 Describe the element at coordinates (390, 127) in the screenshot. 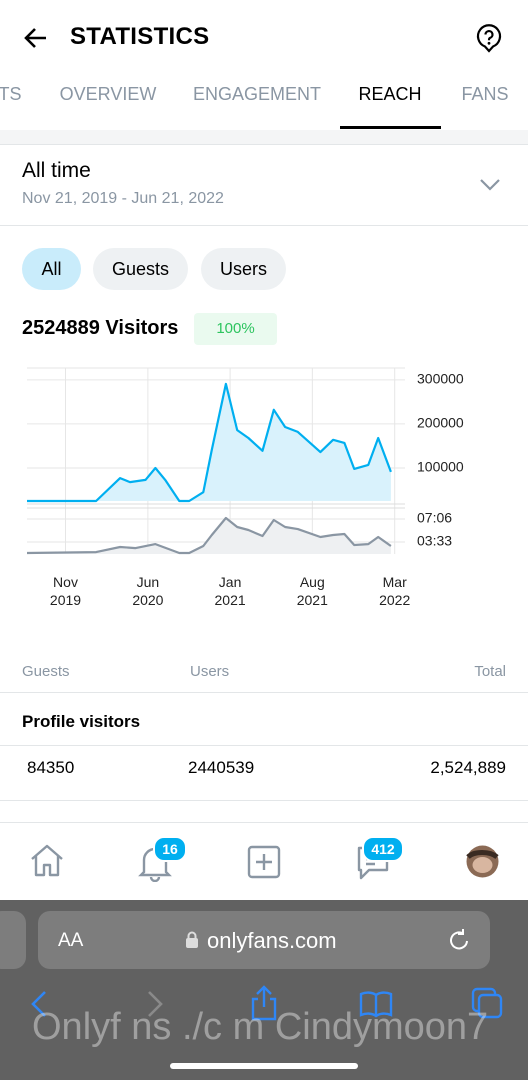

I see `tab-indicator` at that location.